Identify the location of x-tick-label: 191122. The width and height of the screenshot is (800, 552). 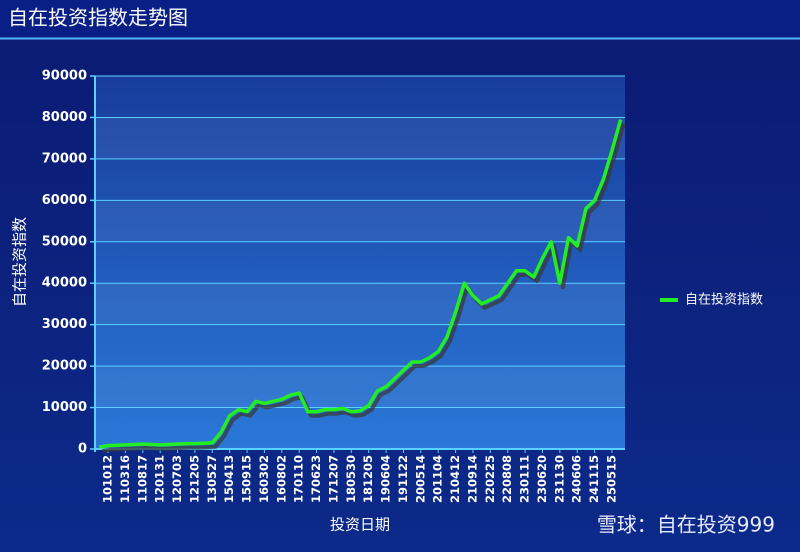
(403, 479).